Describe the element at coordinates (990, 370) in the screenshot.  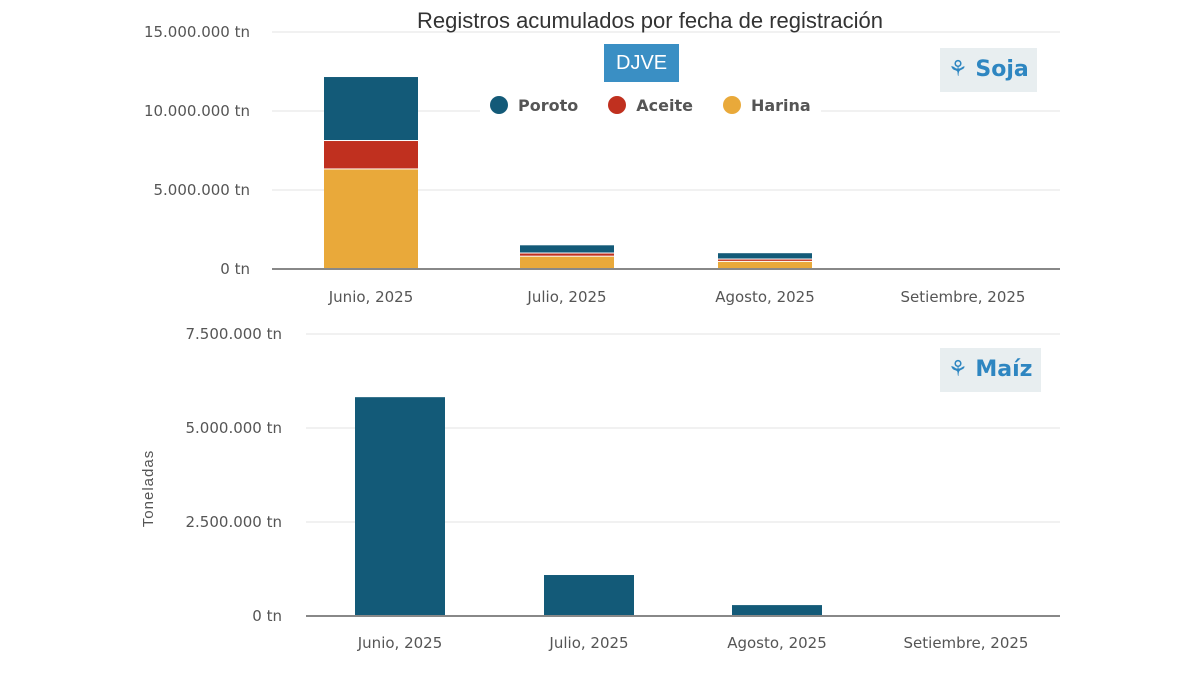
I see `maiz-badge: ⚘ Maíz` at that location.